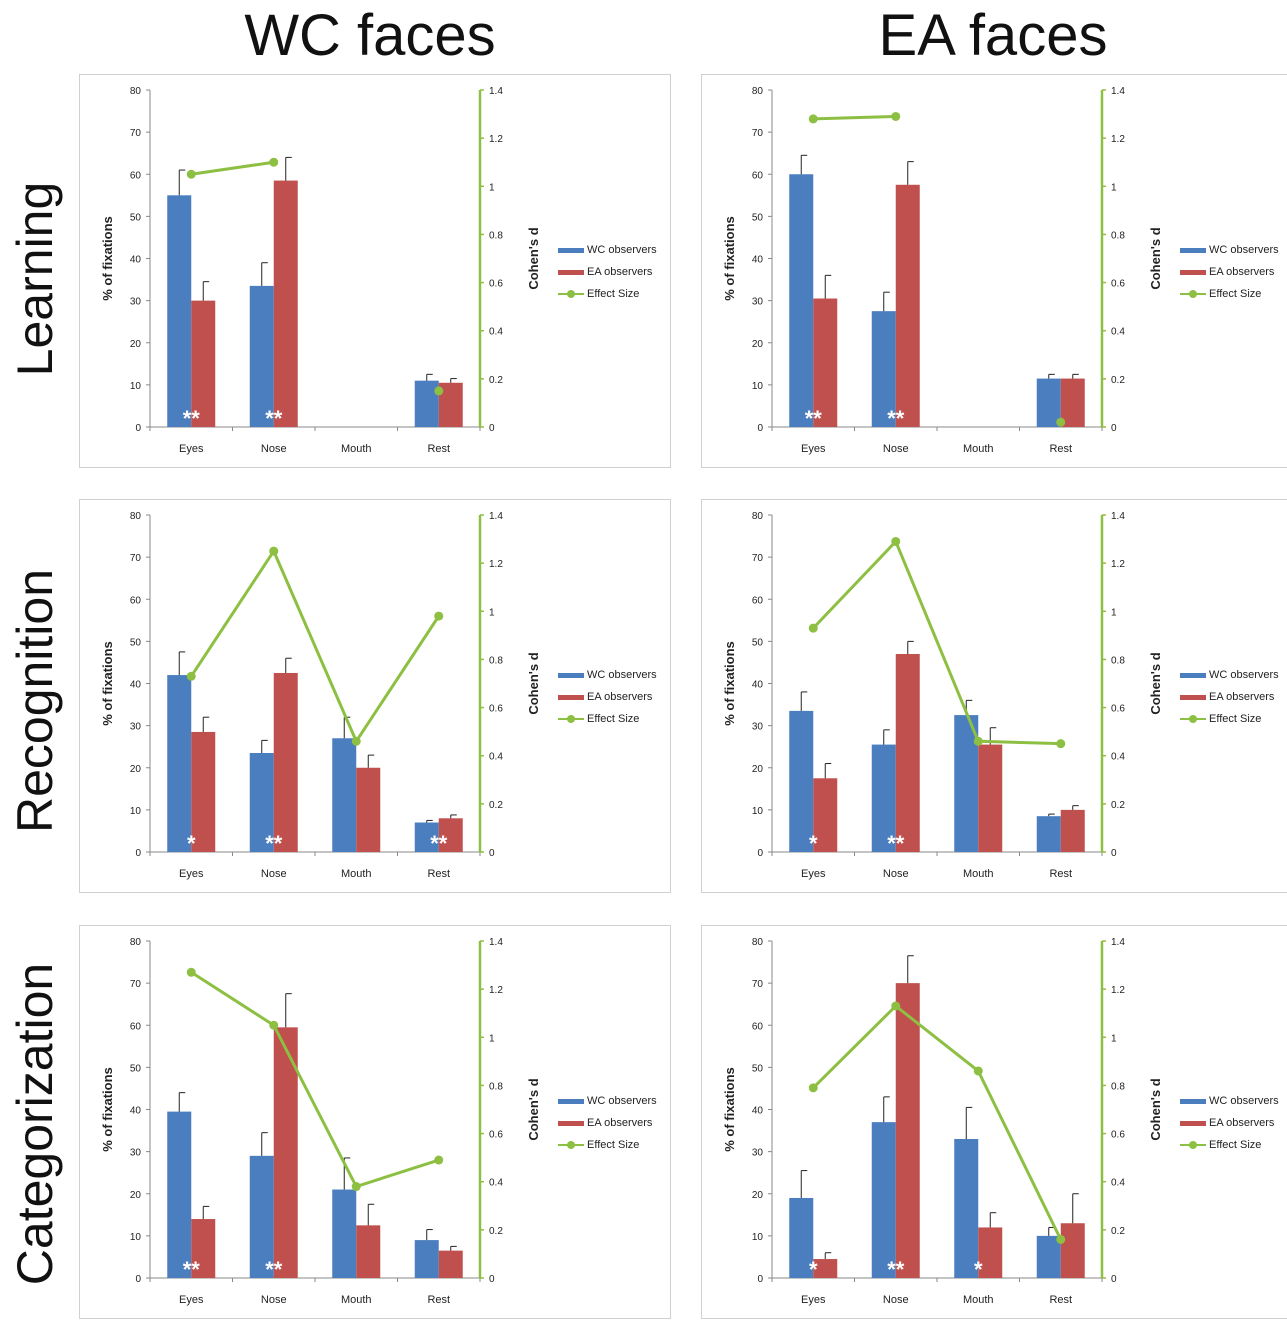 The image size is (1287, 1320). I want to click on column-title-ea: EA faces, so click(993, 35).